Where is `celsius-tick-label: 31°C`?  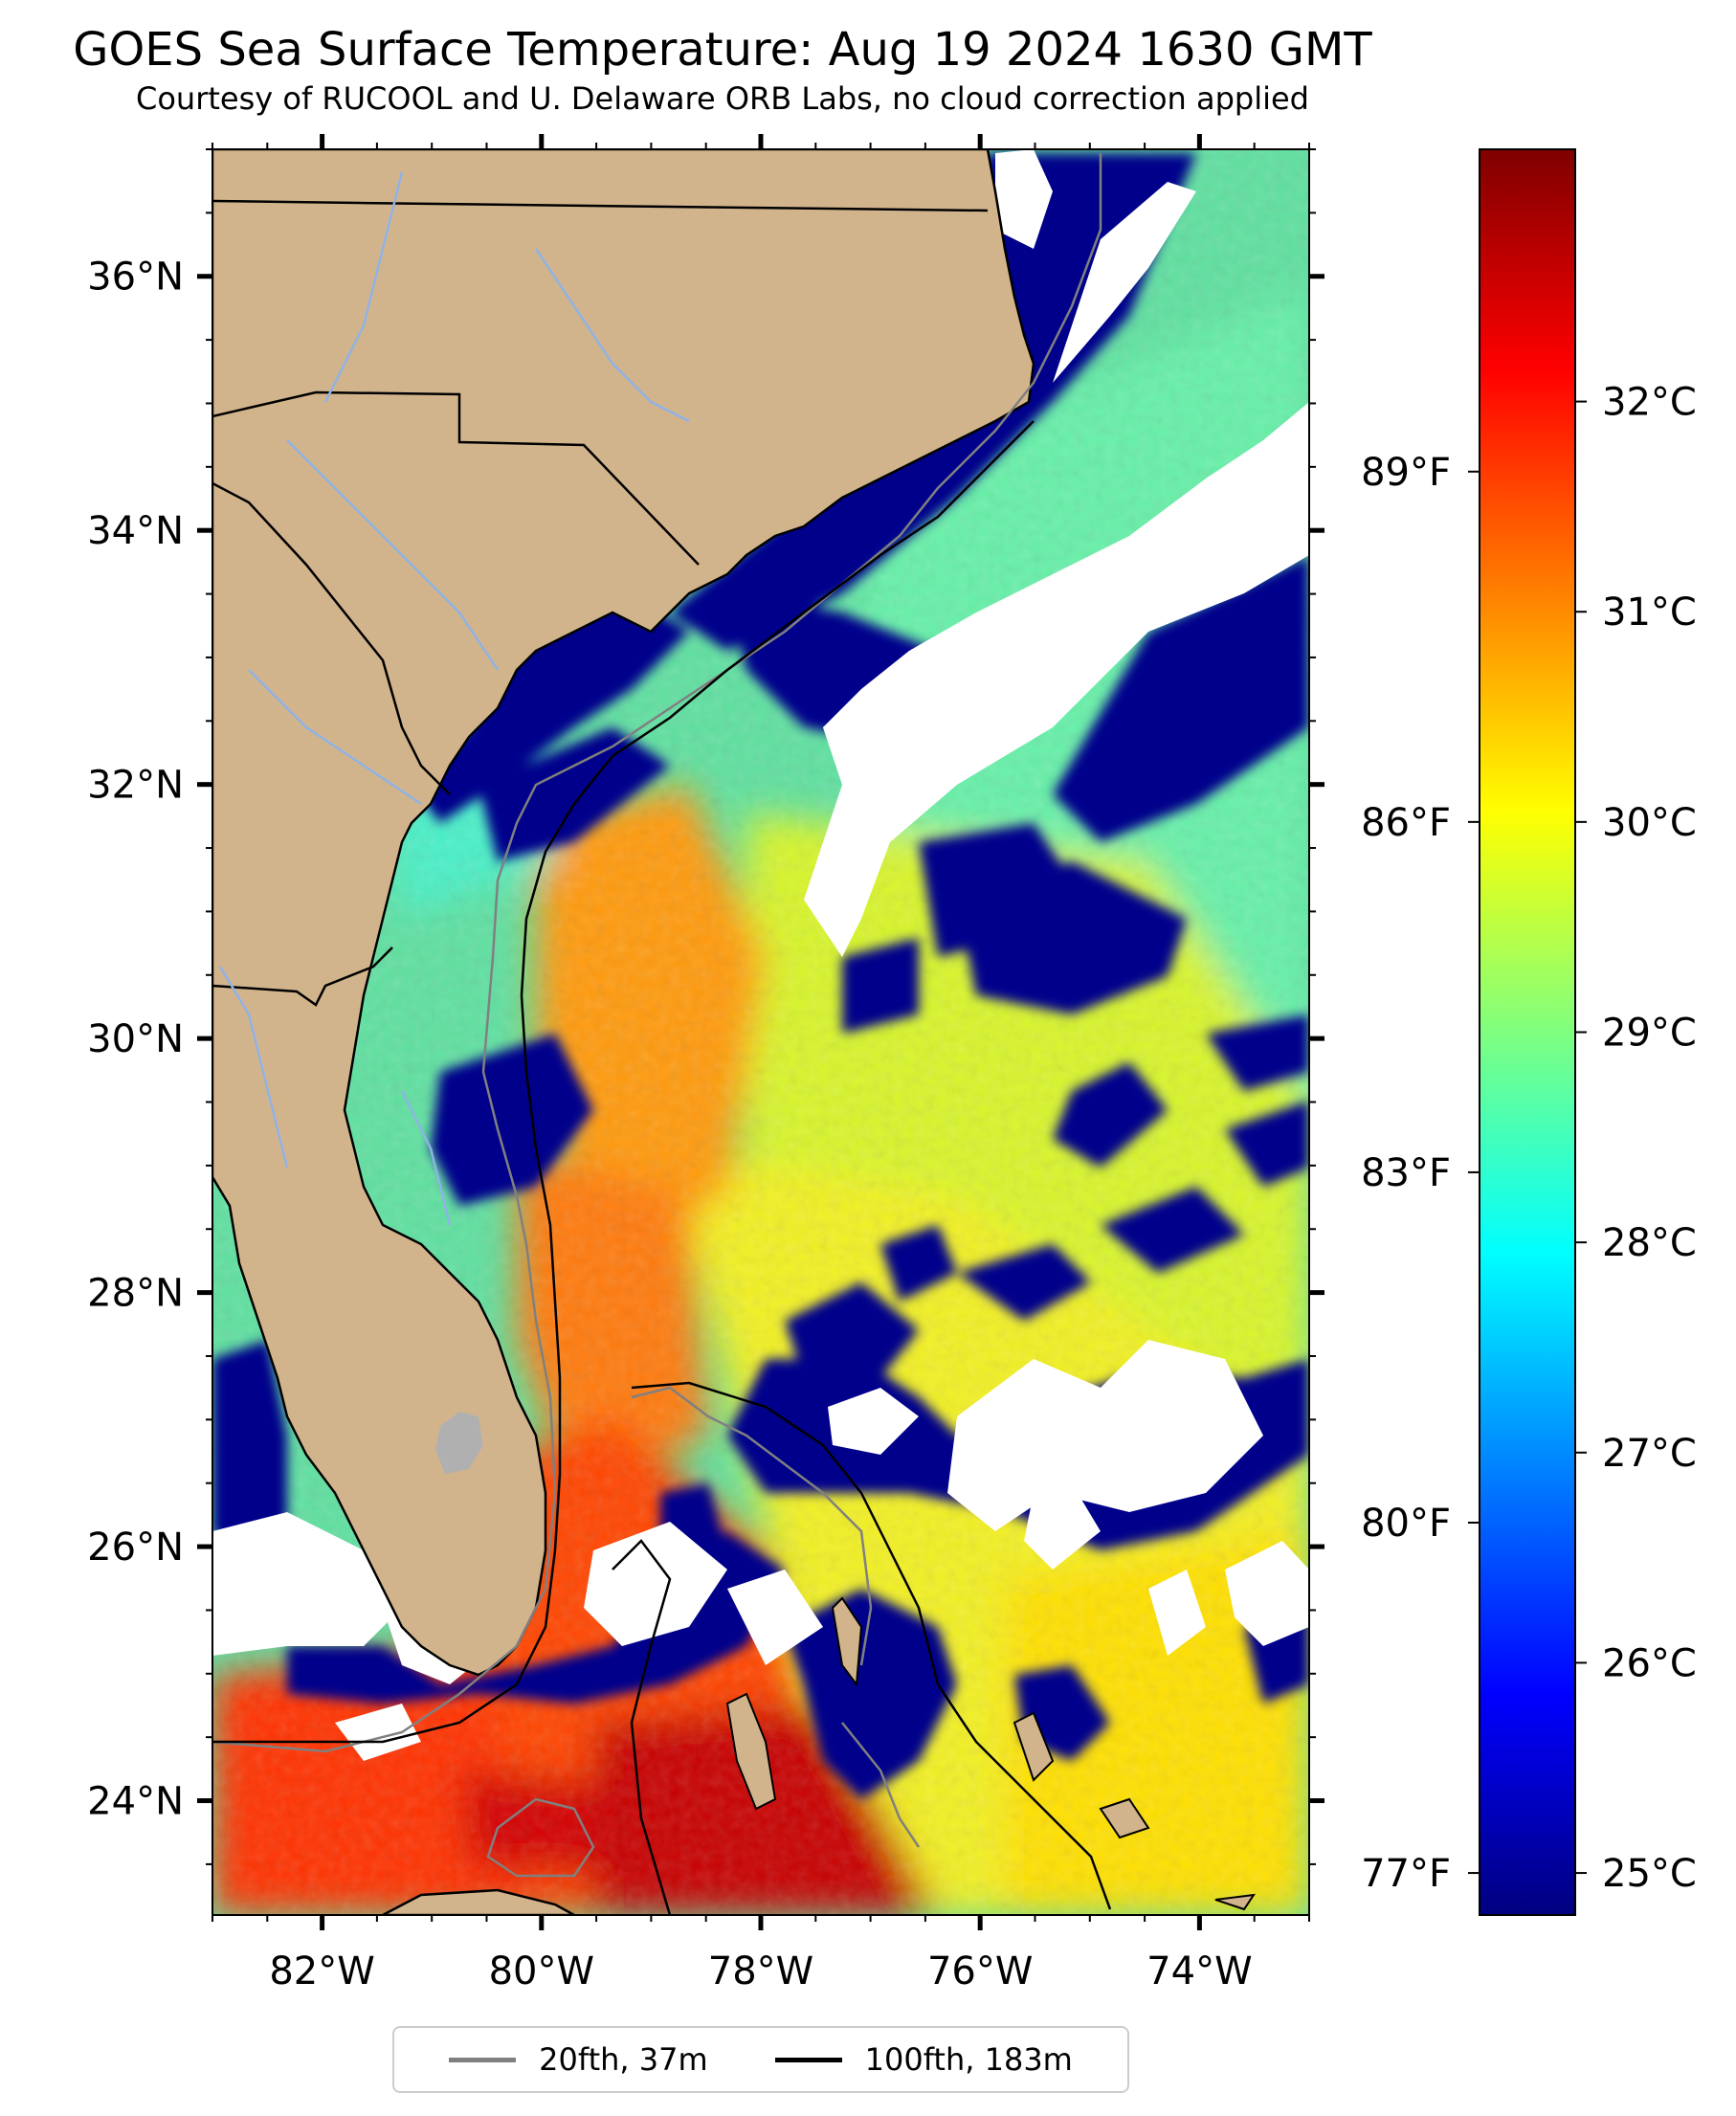 celsius-tick-label: 31°C is located at coordinates (1649, 612).